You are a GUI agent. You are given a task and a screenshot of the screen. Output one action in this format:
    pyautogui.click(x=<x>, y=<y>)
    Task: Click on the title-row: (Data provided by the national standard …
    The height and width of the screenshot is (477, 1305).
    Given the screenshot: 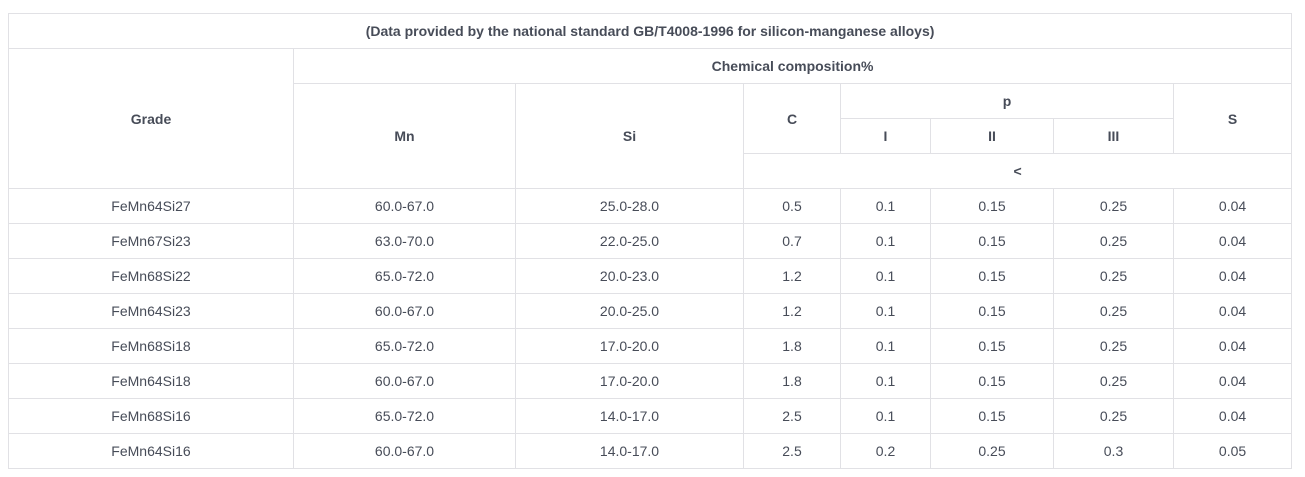 What is the action you would take?
    pyautogui.click(x=650, y=31)
    